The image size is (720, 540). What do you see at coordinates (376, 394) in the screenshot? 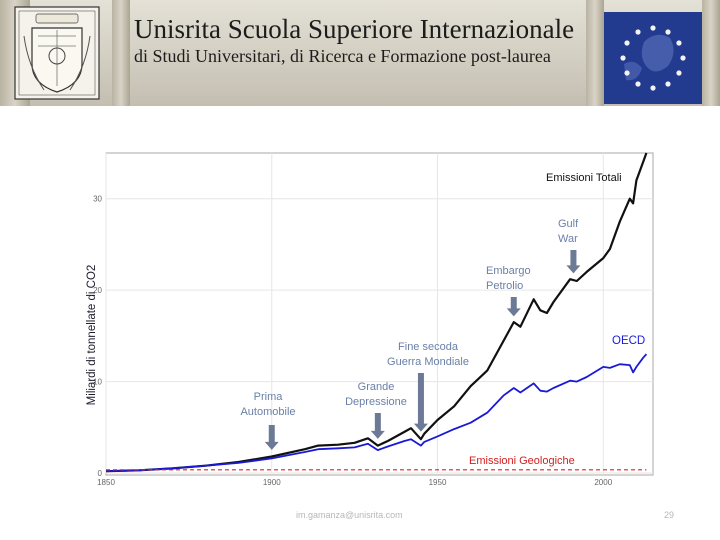
I see `annotation-grande: Grande Depressione` at bounding box center [376, 394].